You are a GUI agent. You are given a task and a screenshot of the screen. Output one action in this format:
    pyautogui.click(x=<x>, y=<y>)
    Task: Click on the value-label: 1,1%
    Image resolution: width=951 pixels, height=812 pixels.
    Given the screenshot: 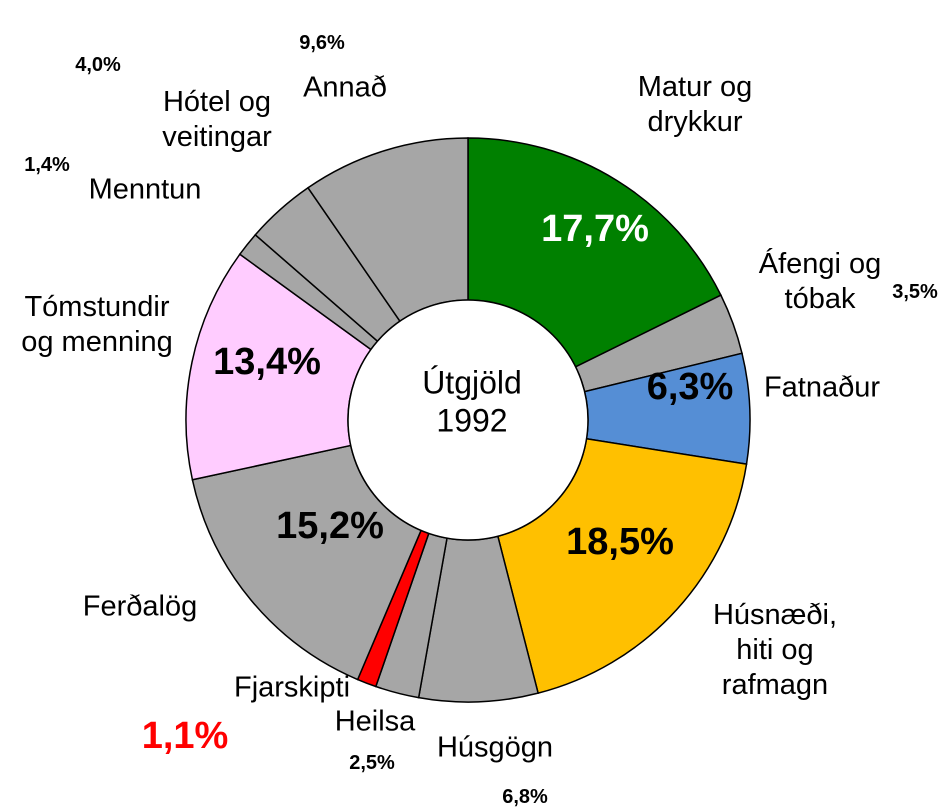 What is the action you would take?
    pyautogui.click(x=185, y=736)
    